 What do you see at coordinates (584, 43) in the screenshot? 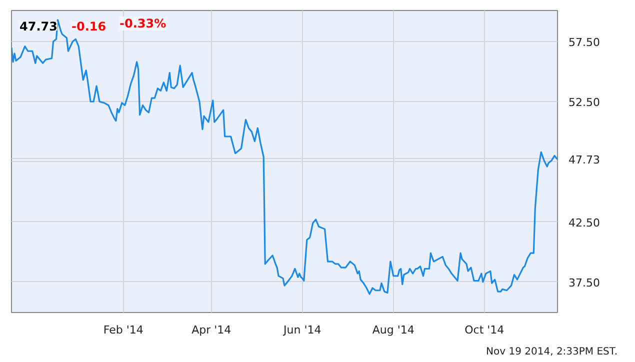
I see `y-tick-label: 57.50` at bounding box center [584, 43].